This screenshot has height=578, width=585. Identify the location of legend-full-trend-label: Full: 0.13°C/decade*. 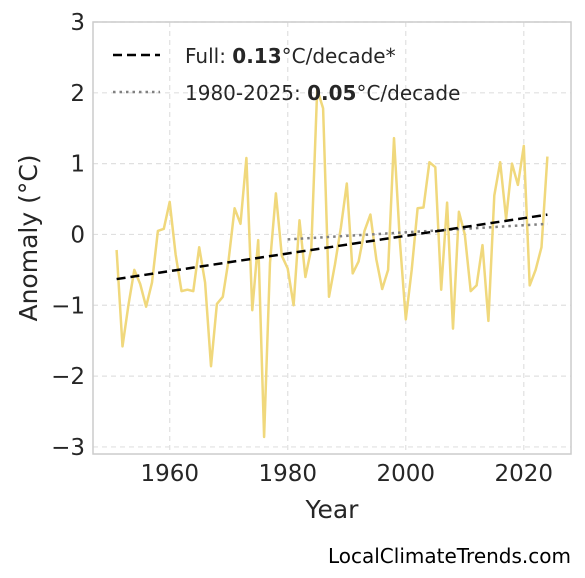
(290, 56).